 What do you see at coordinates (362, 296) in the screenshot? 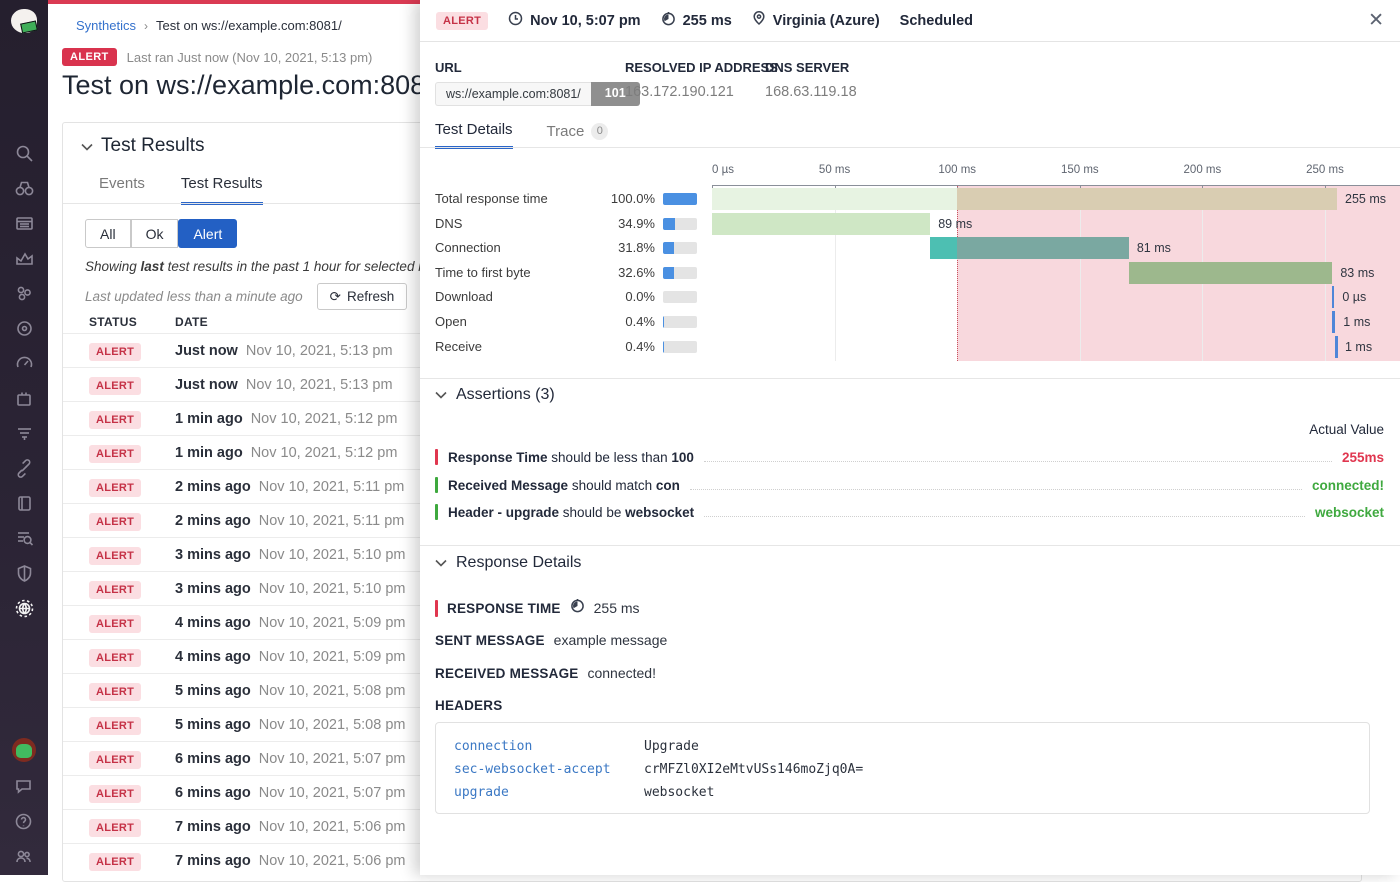
I see `refresh-button: ⟳ Refresh` at bounding box center [362, 296].